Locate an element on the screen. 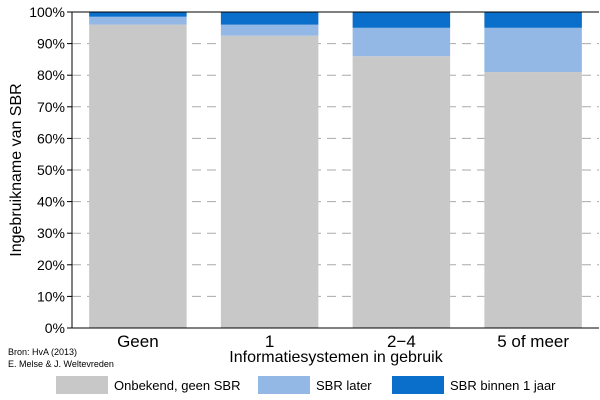  legend-label: SBR later is located at coordinates (344, 385).